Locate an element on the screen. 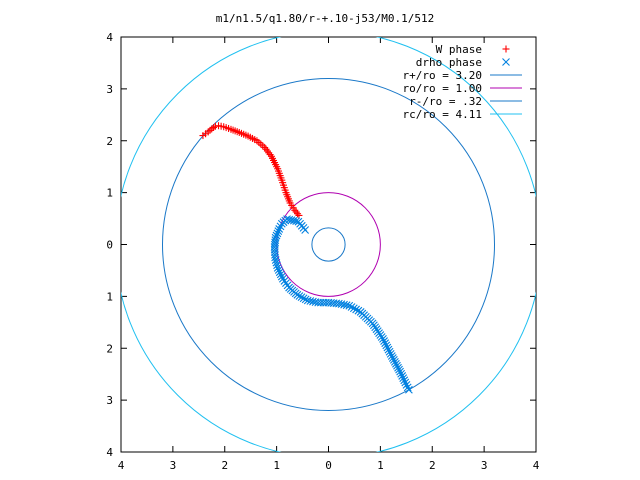 The width and height of the screenshot is (640, 480). legend-entry: W phase is located at coordinates (473, 49).